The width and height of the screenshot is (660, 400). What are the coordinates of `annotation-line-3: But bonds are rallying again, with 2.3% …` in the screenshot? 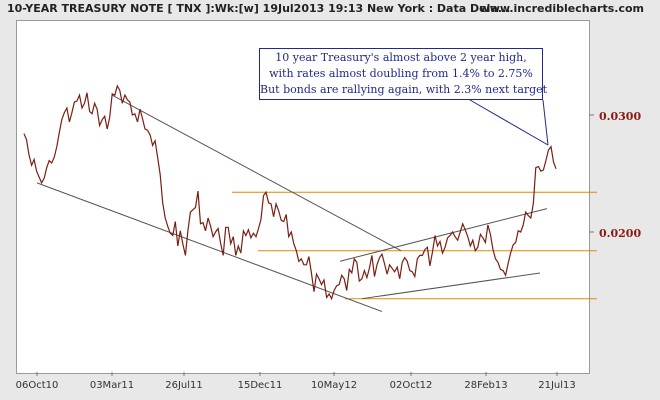 It's located at (404, 89).